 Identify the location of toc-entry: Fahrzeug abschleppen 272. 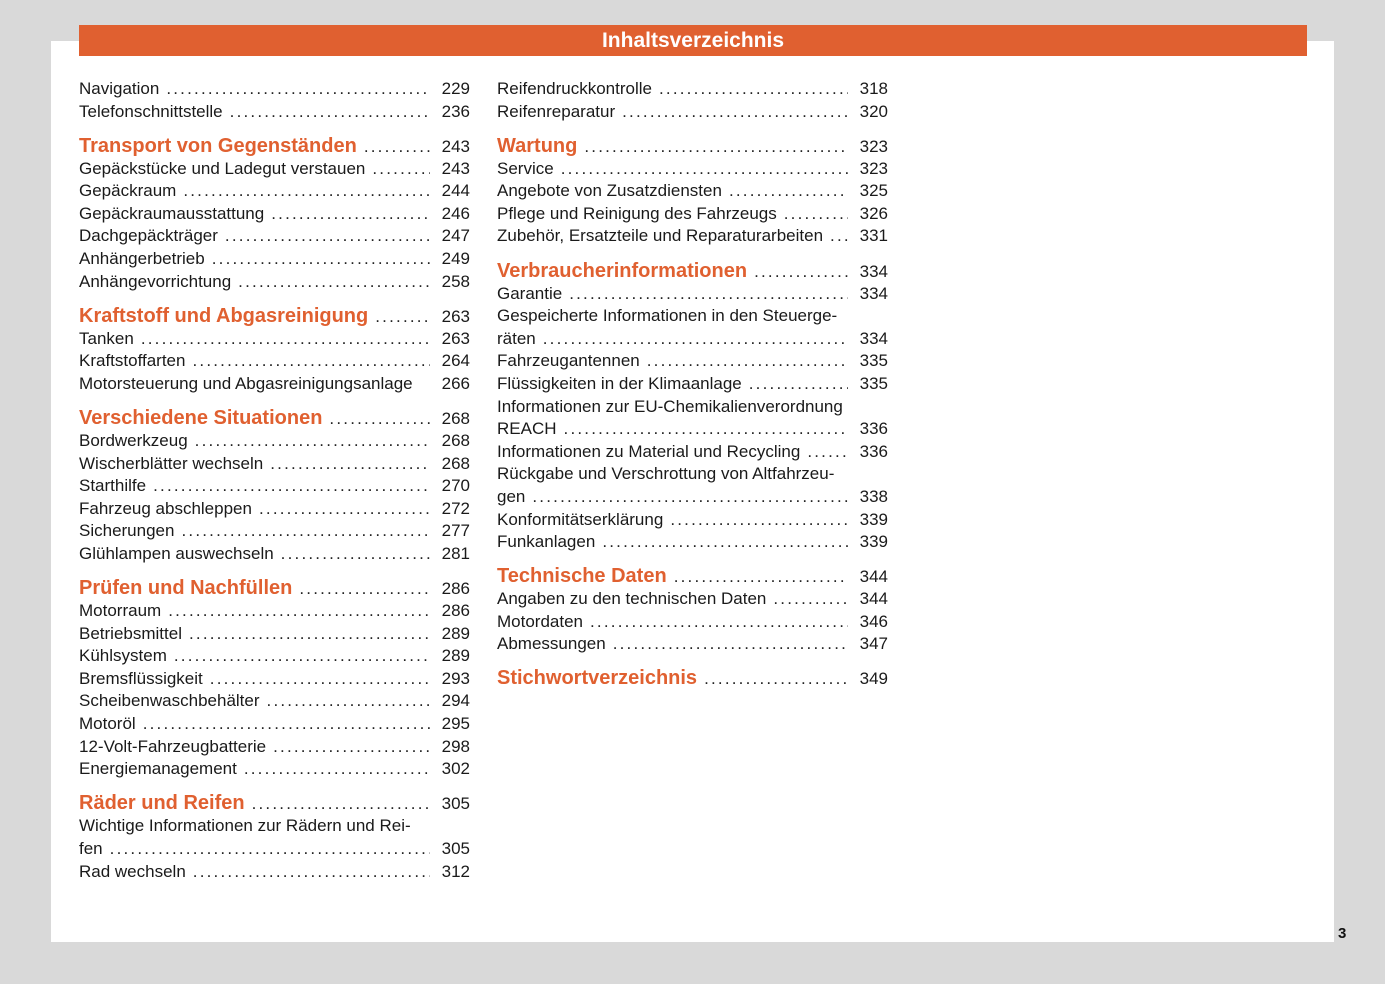
(274, 509).